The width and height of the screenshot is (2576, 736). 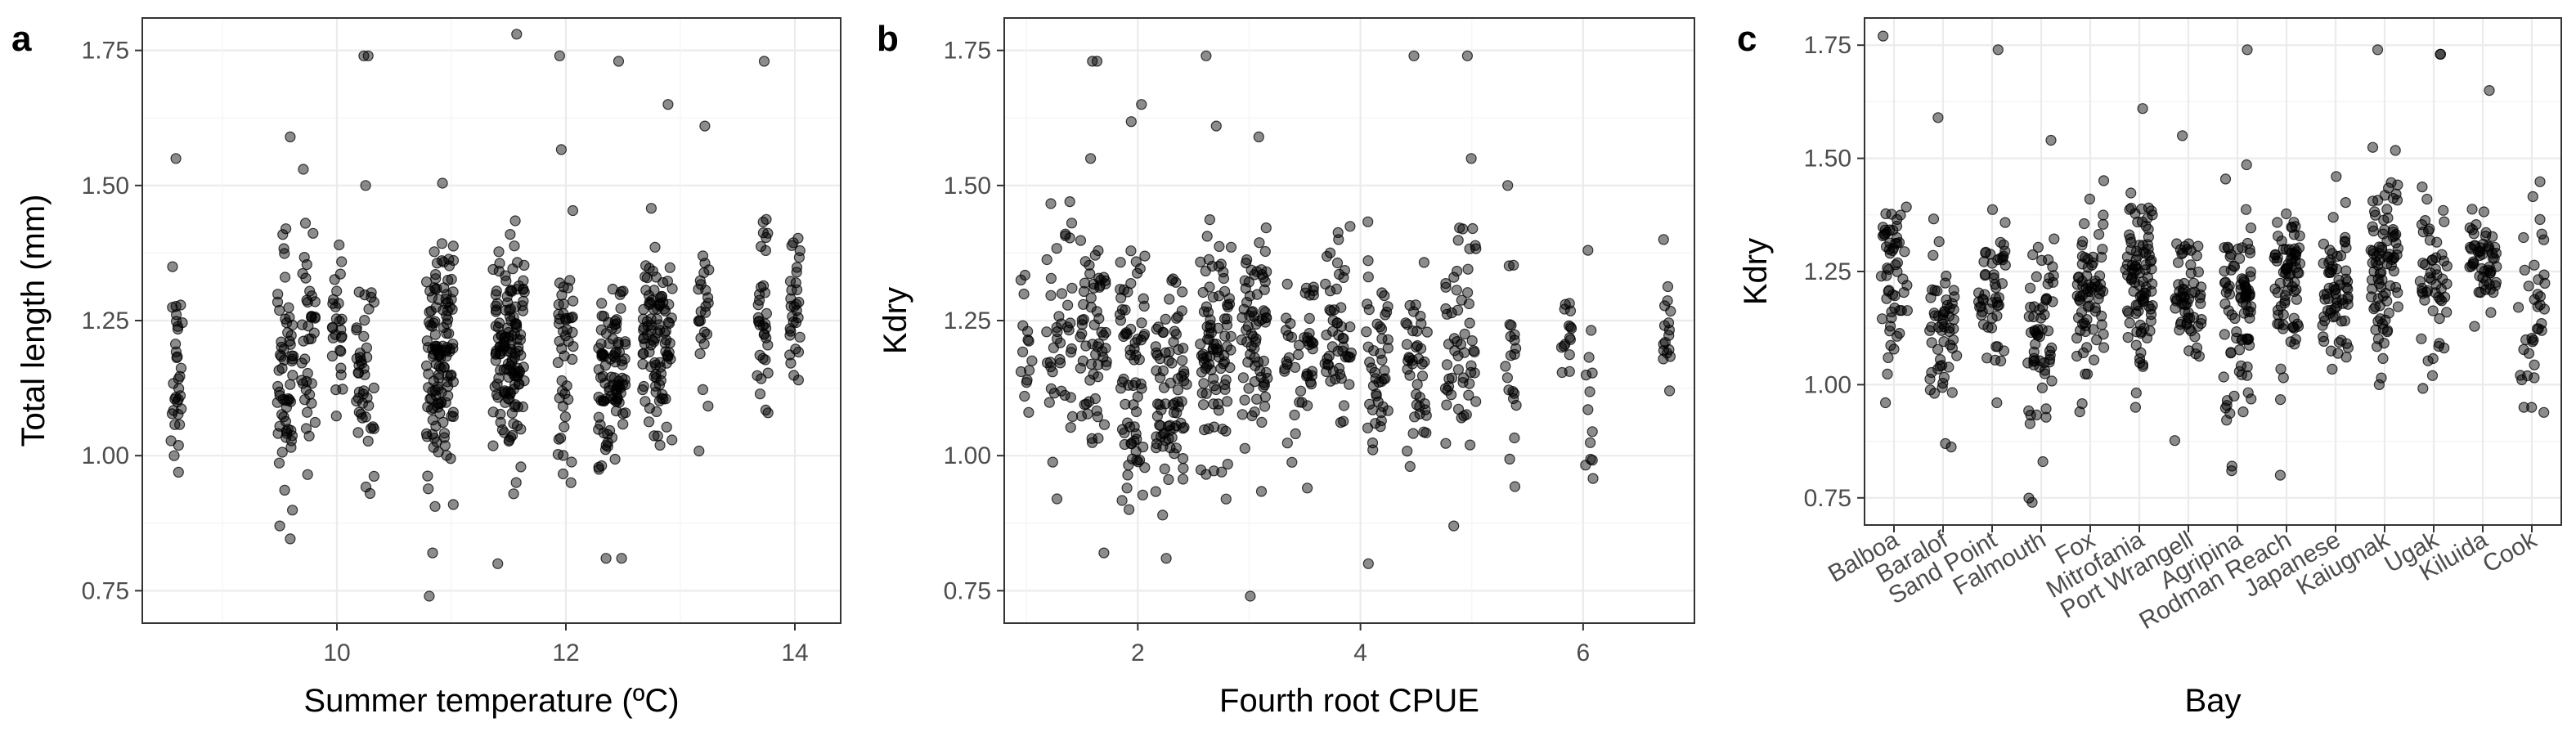 I want to click on y-tick-label: 1.25, so click(x=105, y=320).